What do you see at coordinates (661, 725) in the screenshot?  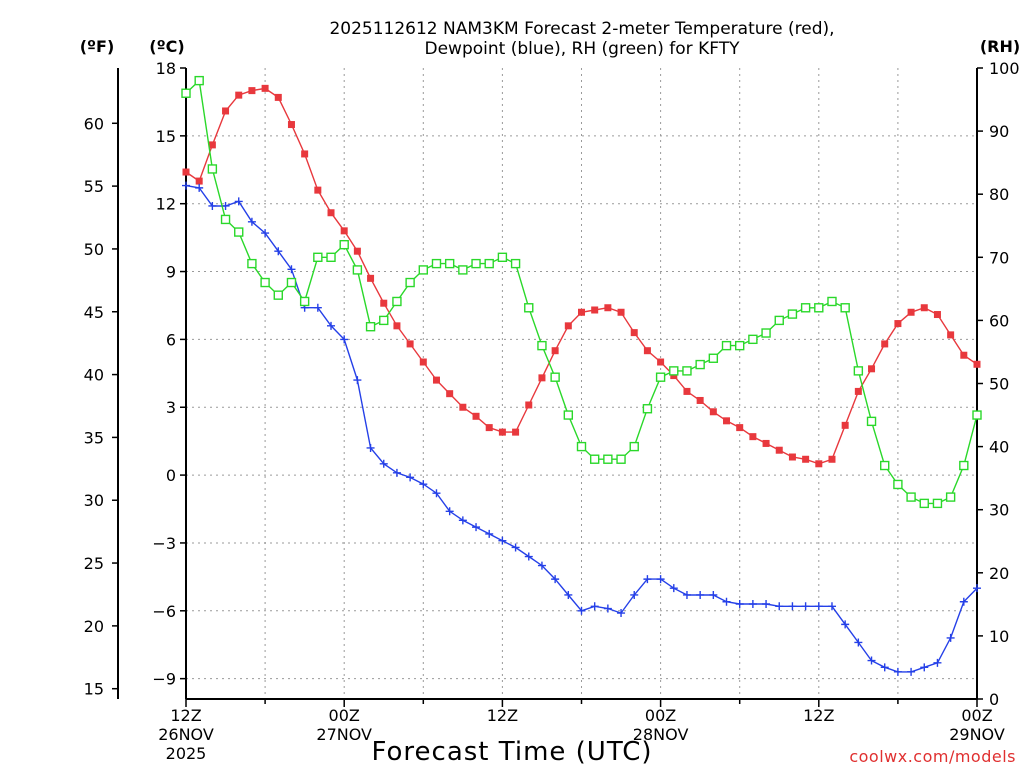 I see `x-tick-label: 00Z 28NOV` at bounding box center [661, 725].